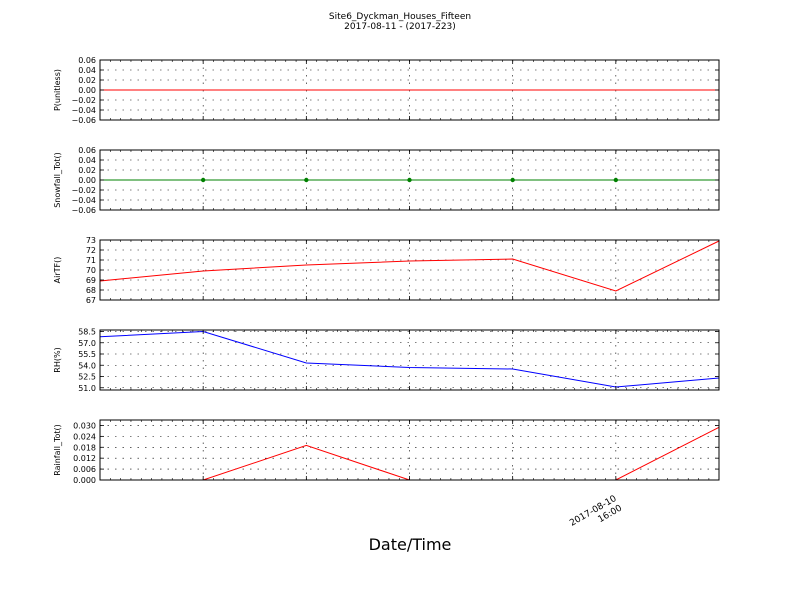  I want to click on y-tick-label: 0.000, so click(84, 480).